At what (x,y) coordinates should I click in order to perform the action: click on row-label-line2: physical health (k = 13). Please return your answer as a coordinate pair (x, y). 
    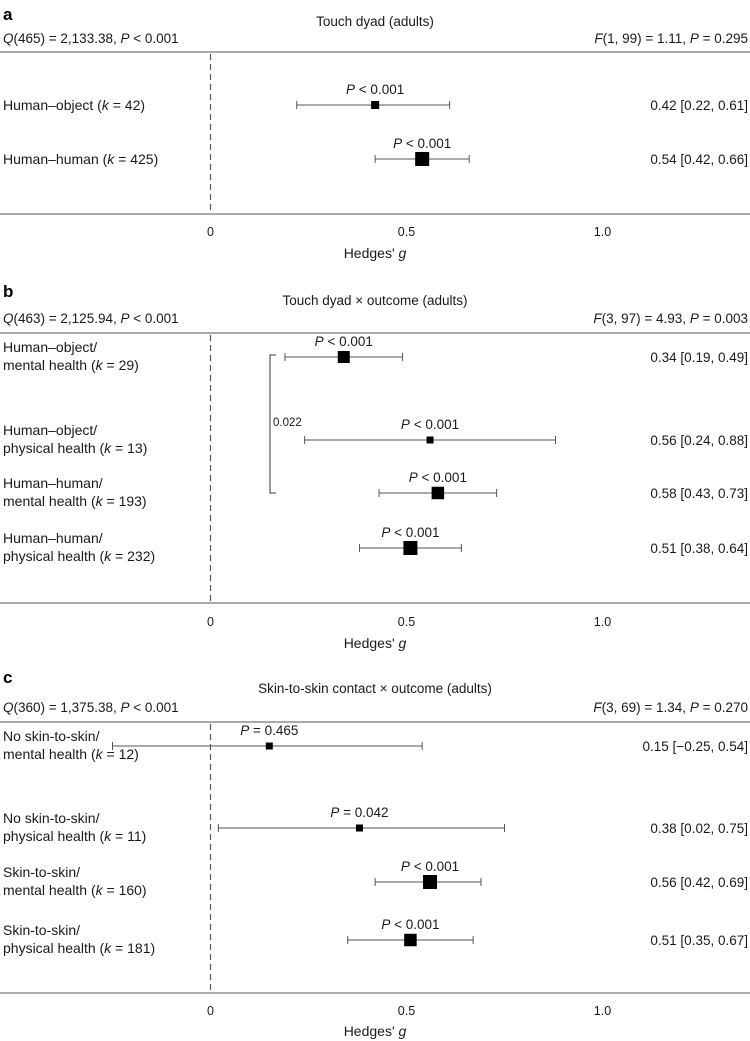
    Looking at the image, I should click on (75, 448).